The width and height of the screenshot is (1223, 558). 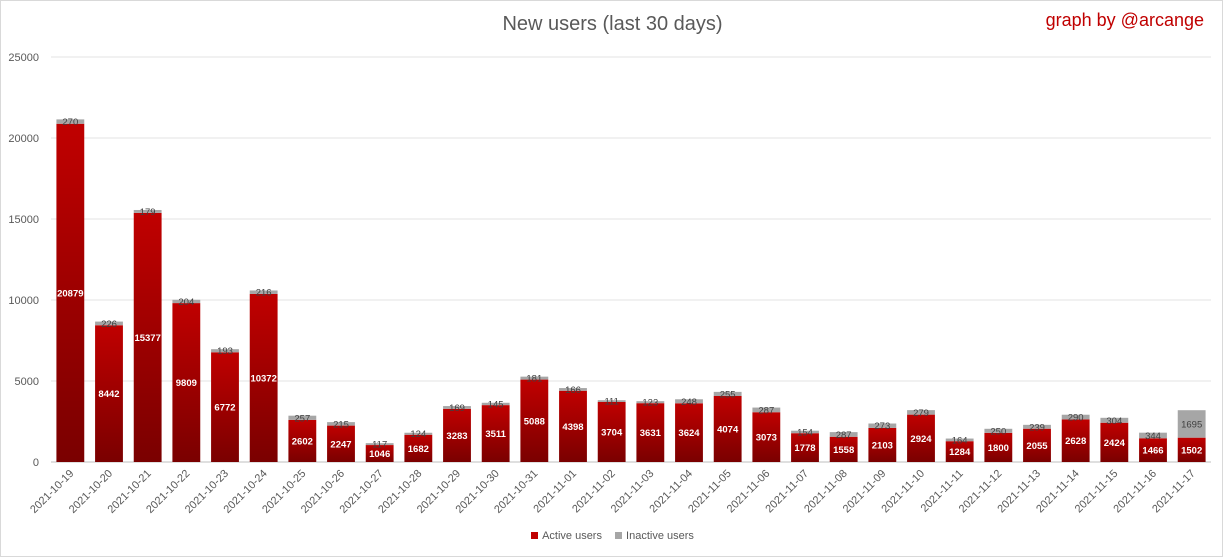 I want to click on data-label-active: 1682, so click(x=418, y=449).